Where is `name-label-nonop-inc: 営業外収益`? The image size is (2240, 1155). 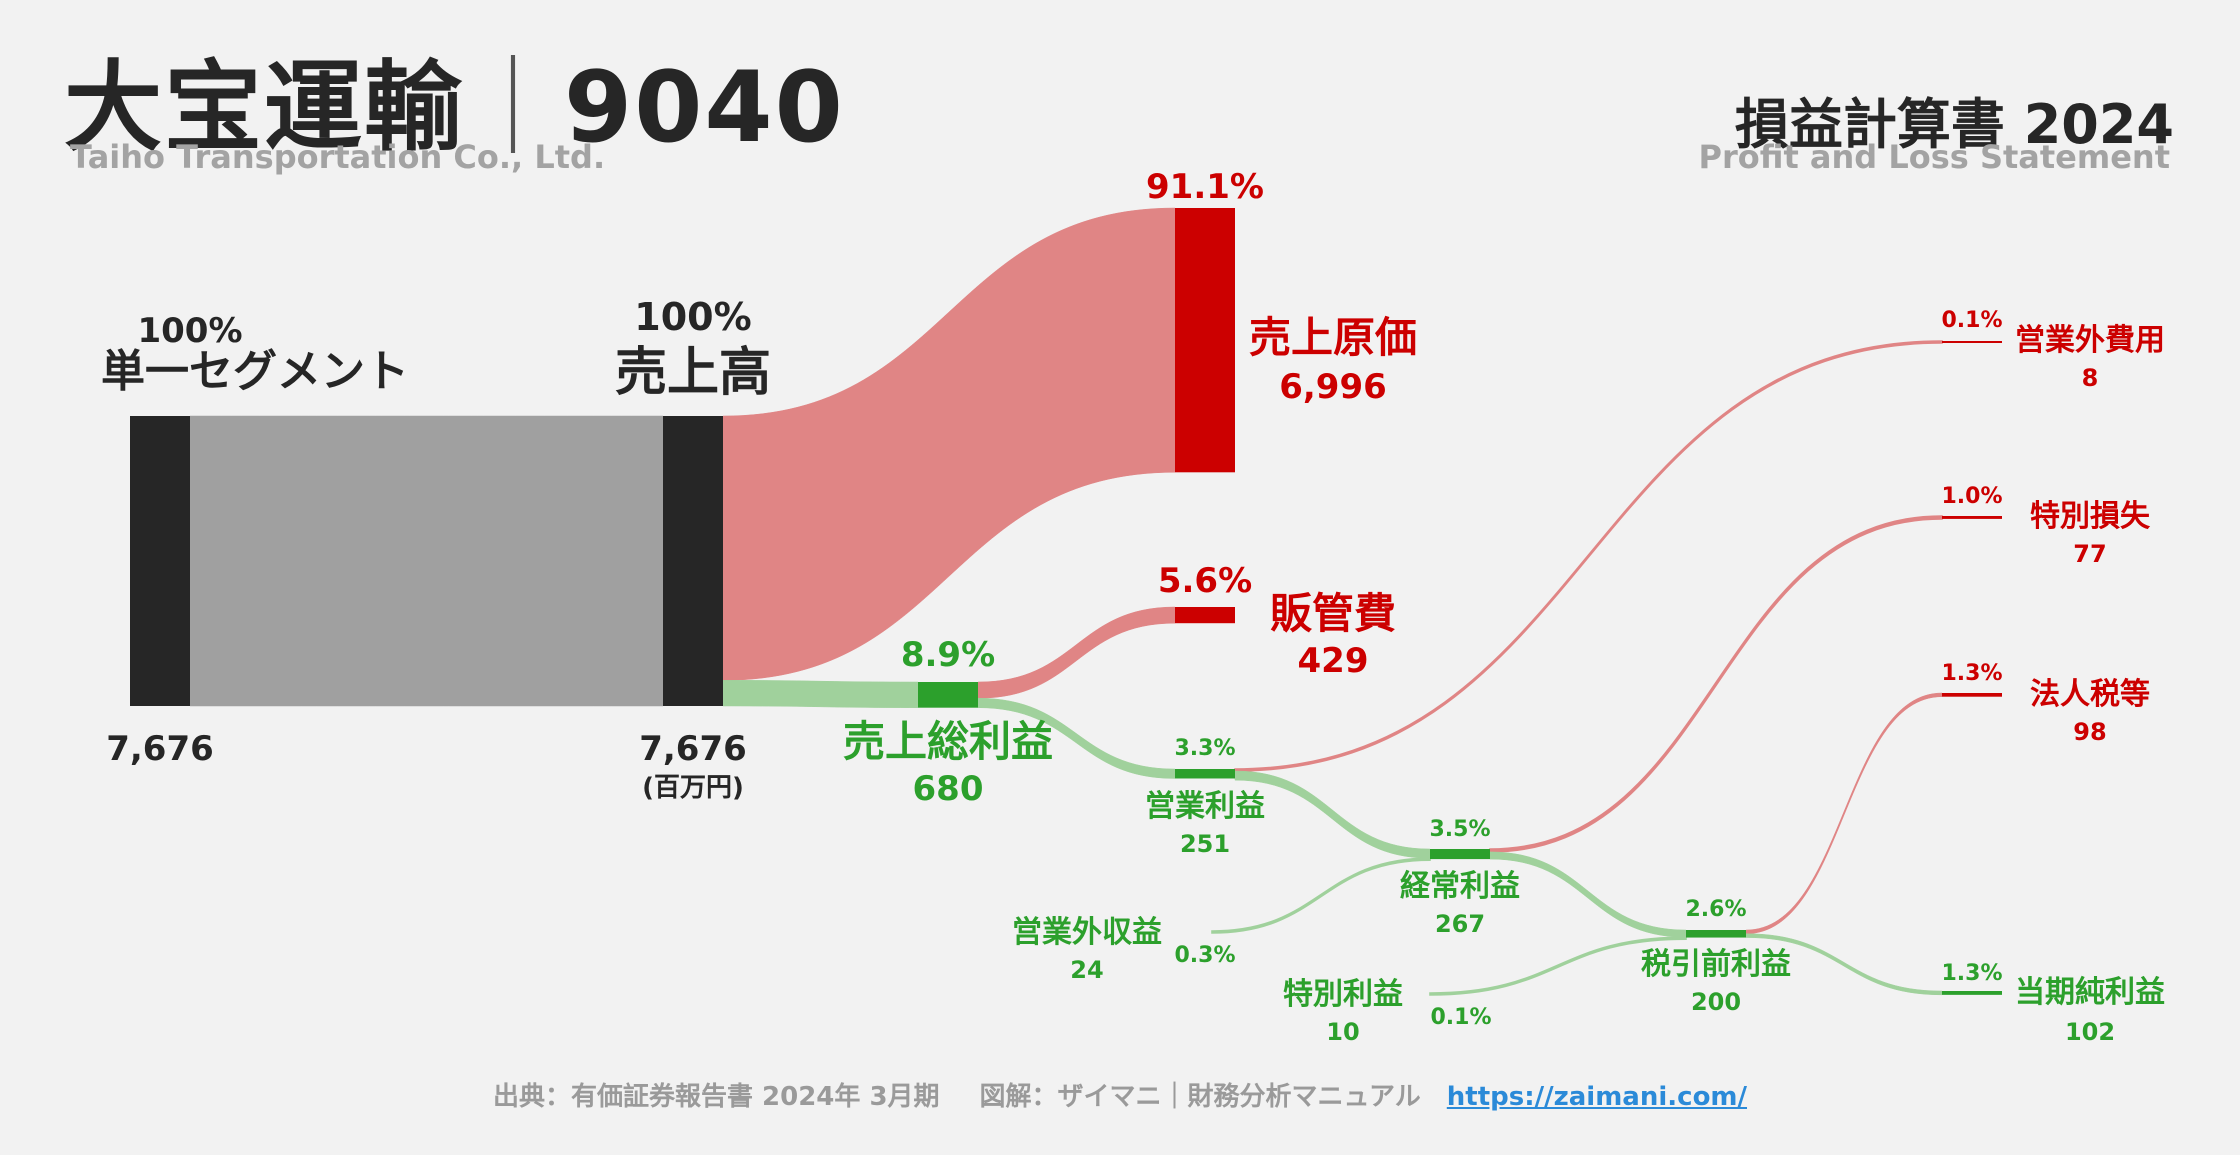 name-label-nonop-inc: 営業外収益 is located at coordinates (1087, 932).